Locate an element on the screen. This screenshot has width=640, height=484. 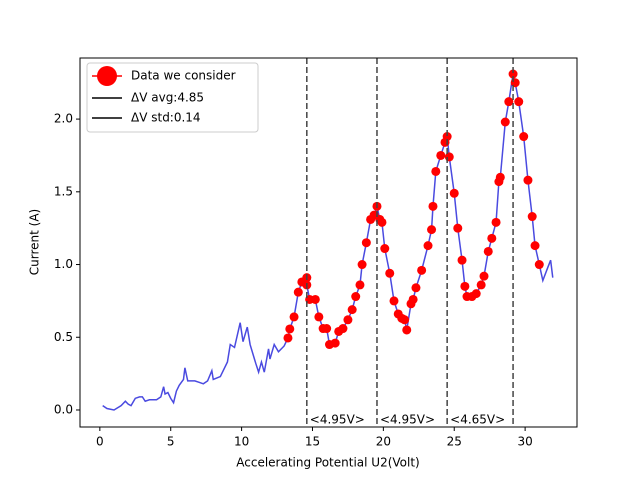
x-tick-label: 0 is located at coordinates (100, 442).